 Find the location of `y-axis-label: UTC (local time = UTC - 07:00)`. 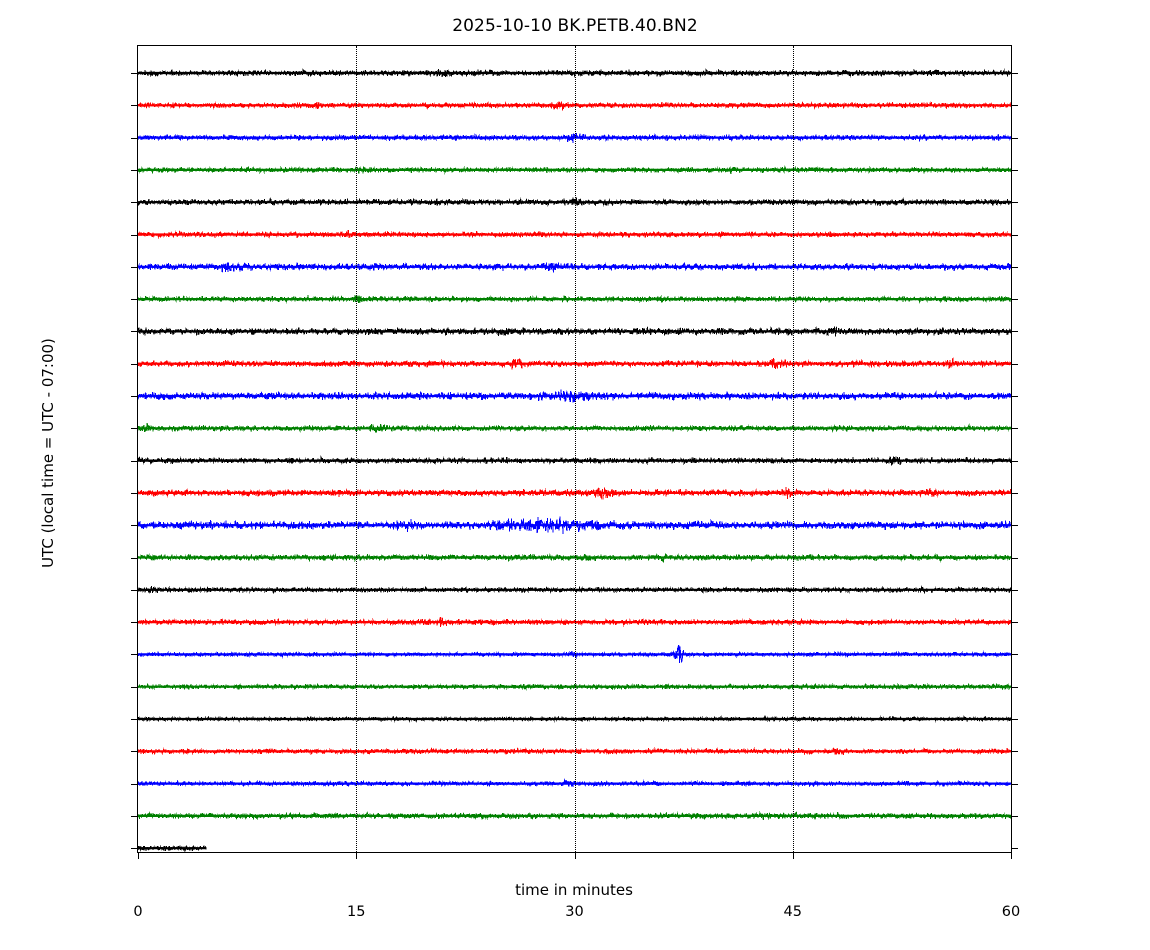

y-axis-label: UTC (local time = UTC - 07:00) is located at coordinates (48, 453).